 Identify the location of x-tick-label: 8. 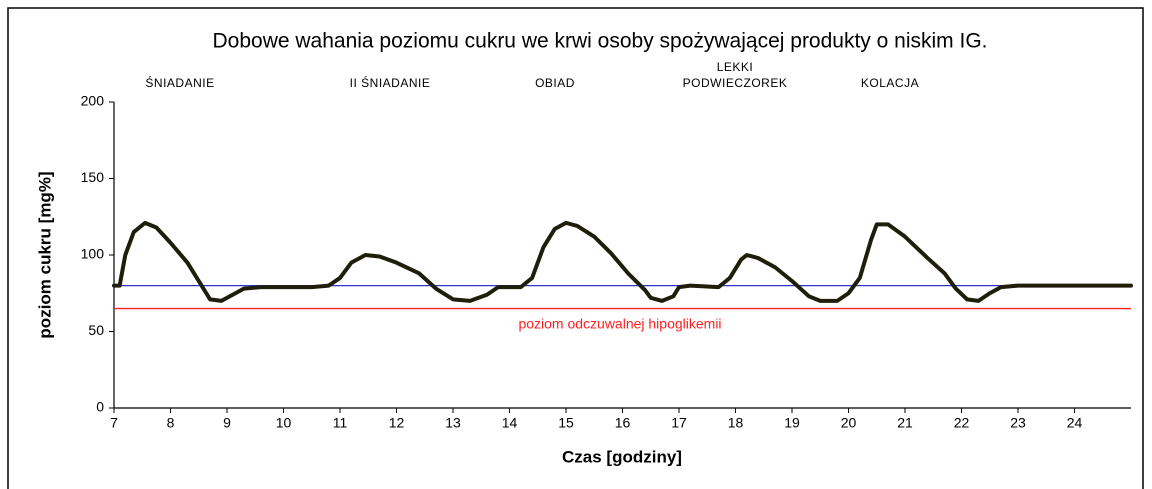
(171, 423).